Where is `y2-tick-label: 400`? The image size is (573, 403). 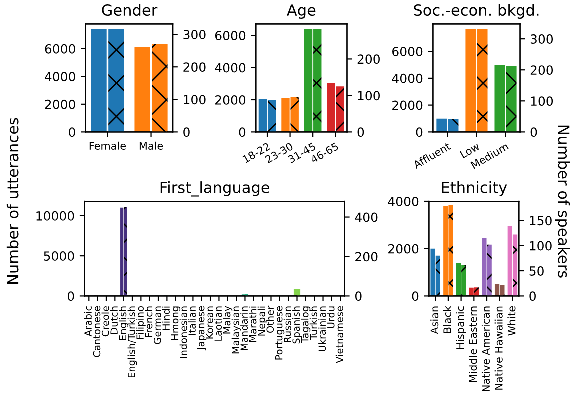
y2-tick-label: 400 is located at coordinates (366, 217).